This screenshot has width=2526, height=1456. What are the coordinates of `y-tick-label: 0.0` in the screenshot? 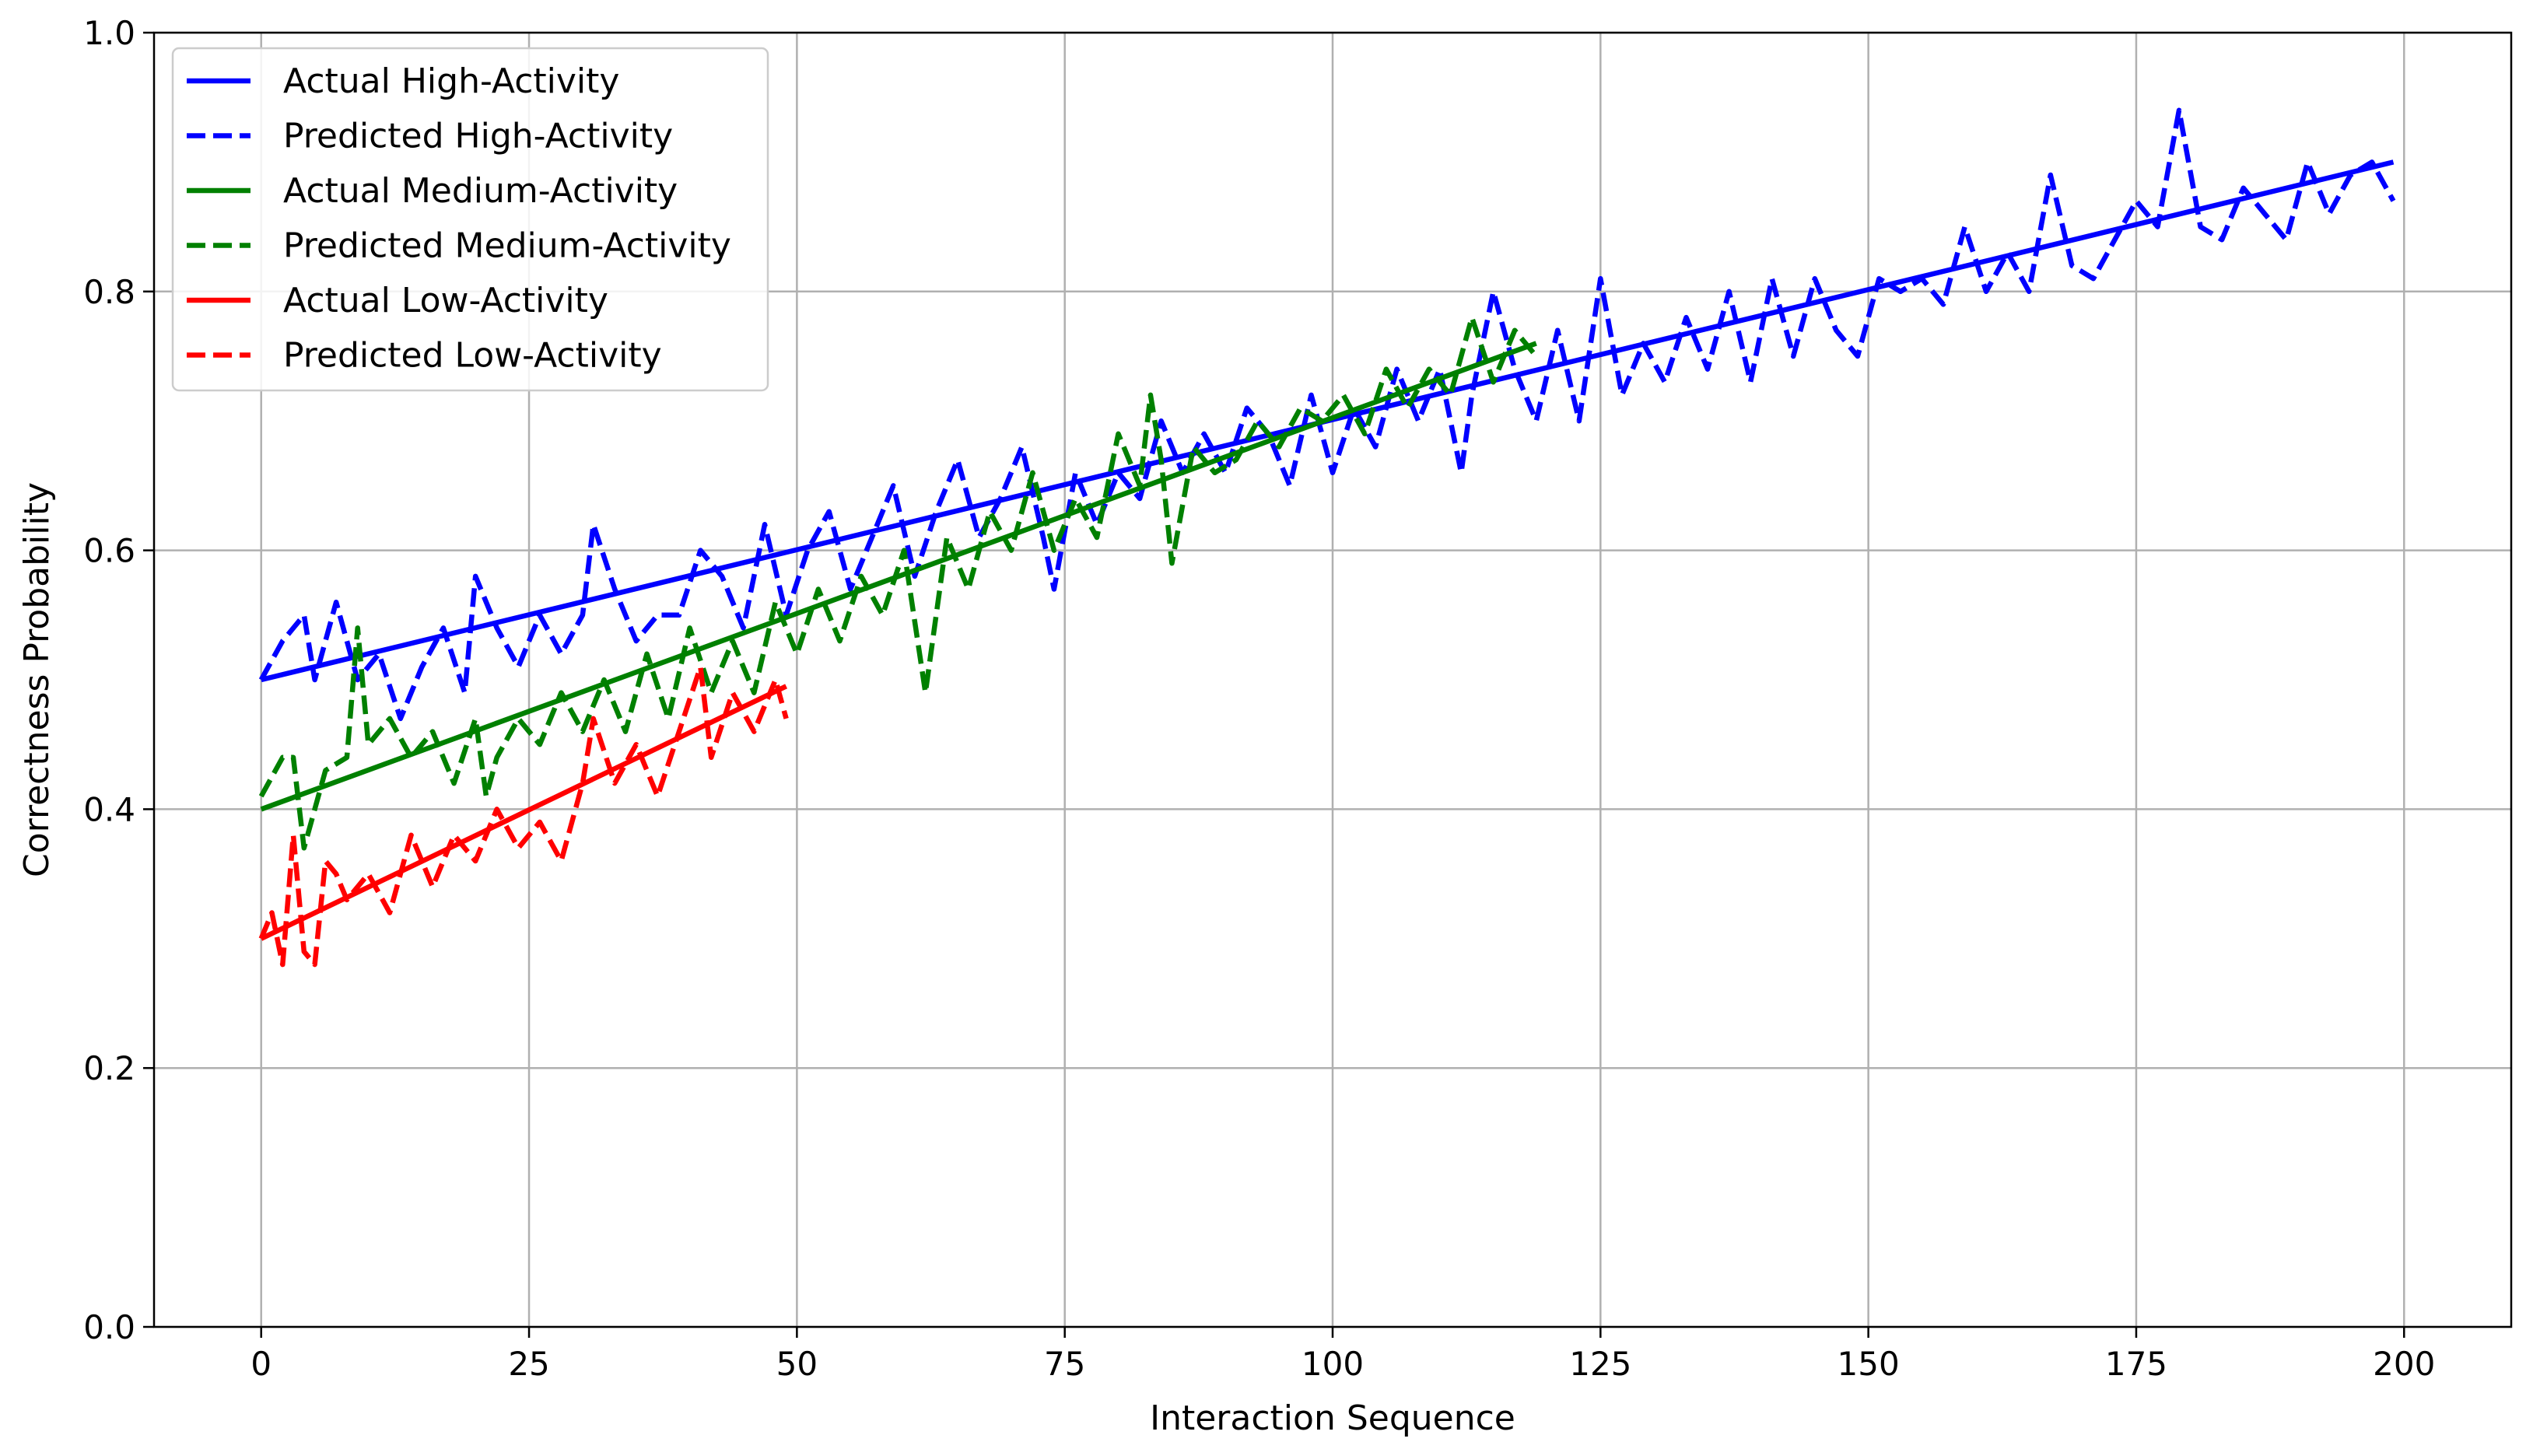 It's located at (109, 1327).